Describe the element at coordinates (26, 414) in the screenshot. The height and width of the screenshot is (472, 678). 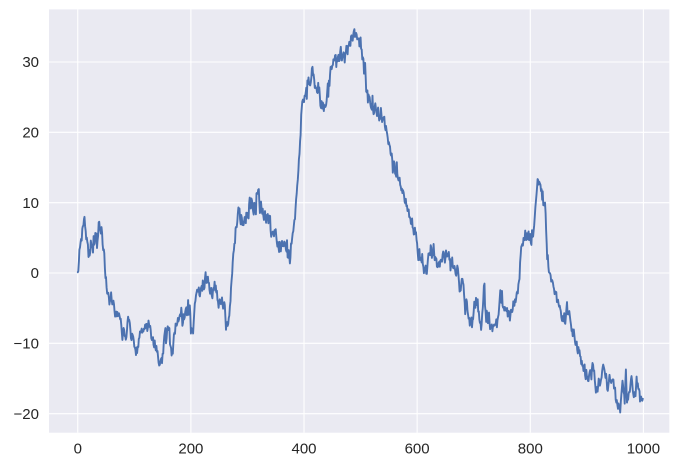
I see `svg-text: −20` at that location.